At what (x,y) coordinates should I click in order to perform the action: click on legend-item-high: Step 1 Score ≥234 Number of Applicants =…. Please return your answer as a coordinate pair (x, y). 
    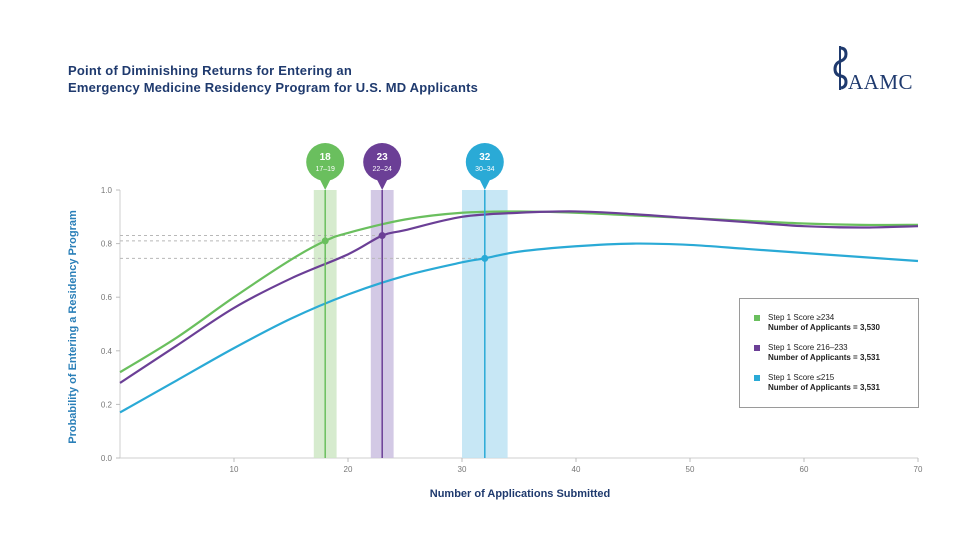
    Looking at the image, I should click on (817, 323).